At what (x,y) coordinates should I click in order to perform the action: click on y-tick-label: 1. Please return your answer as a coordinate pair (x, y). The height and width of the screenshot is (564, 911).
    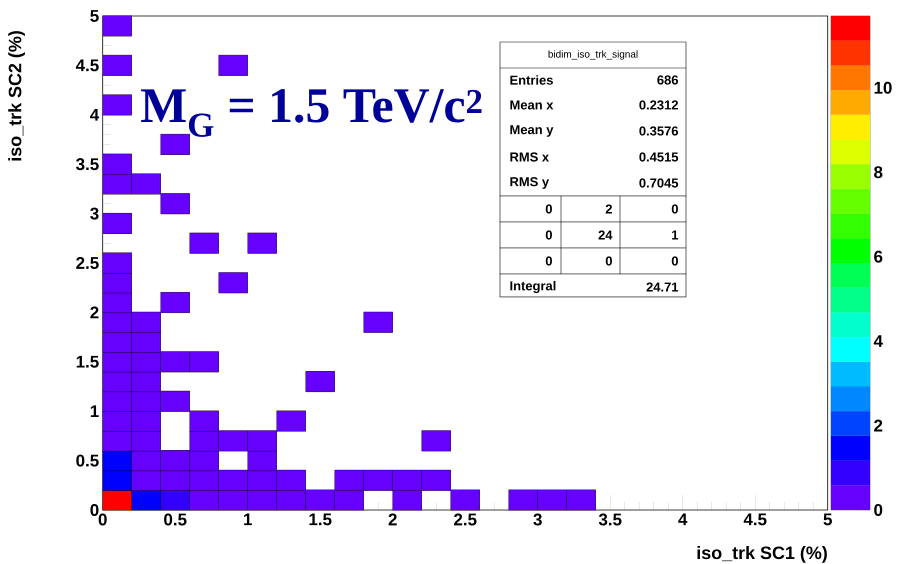
    Looking at the image, I should click on (94, 411).